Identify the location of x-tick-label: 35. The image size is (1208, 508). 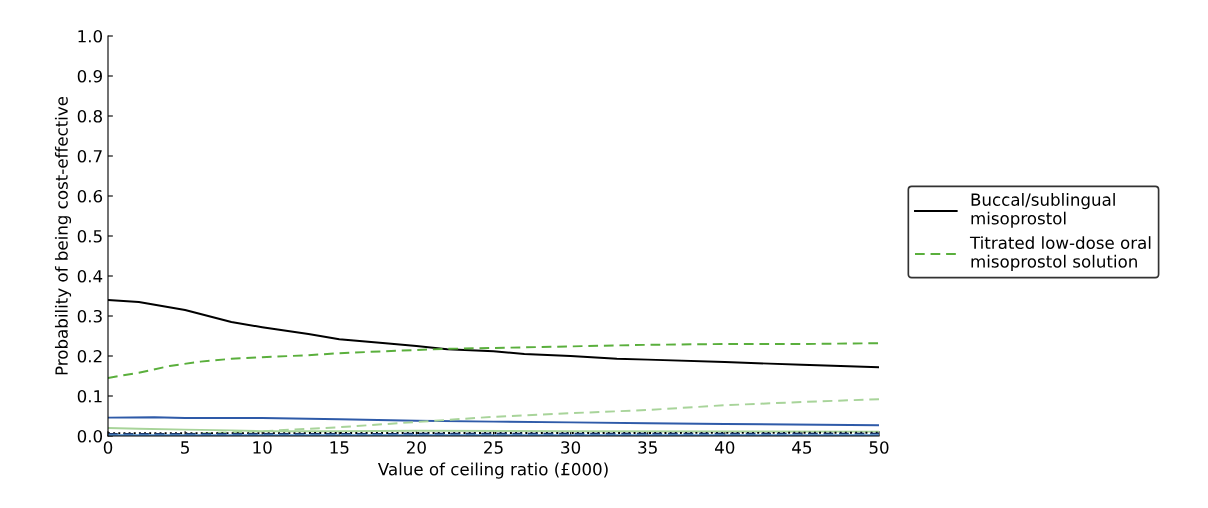
(647, 447).